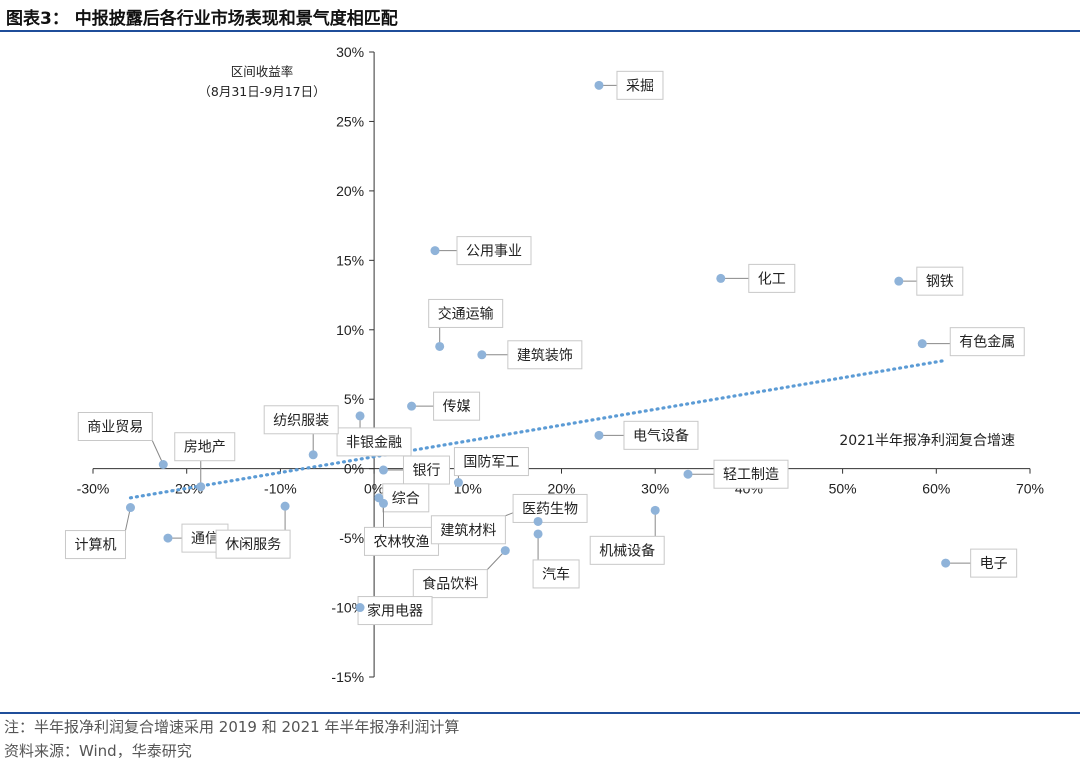 This screenshot has width=1080, height=763. Describe the element at coordinates (202, 19) in the screenshot. I see `figure-title: 图表3： 中报披露后各行业市场表现和景气度相匹配` at that location.